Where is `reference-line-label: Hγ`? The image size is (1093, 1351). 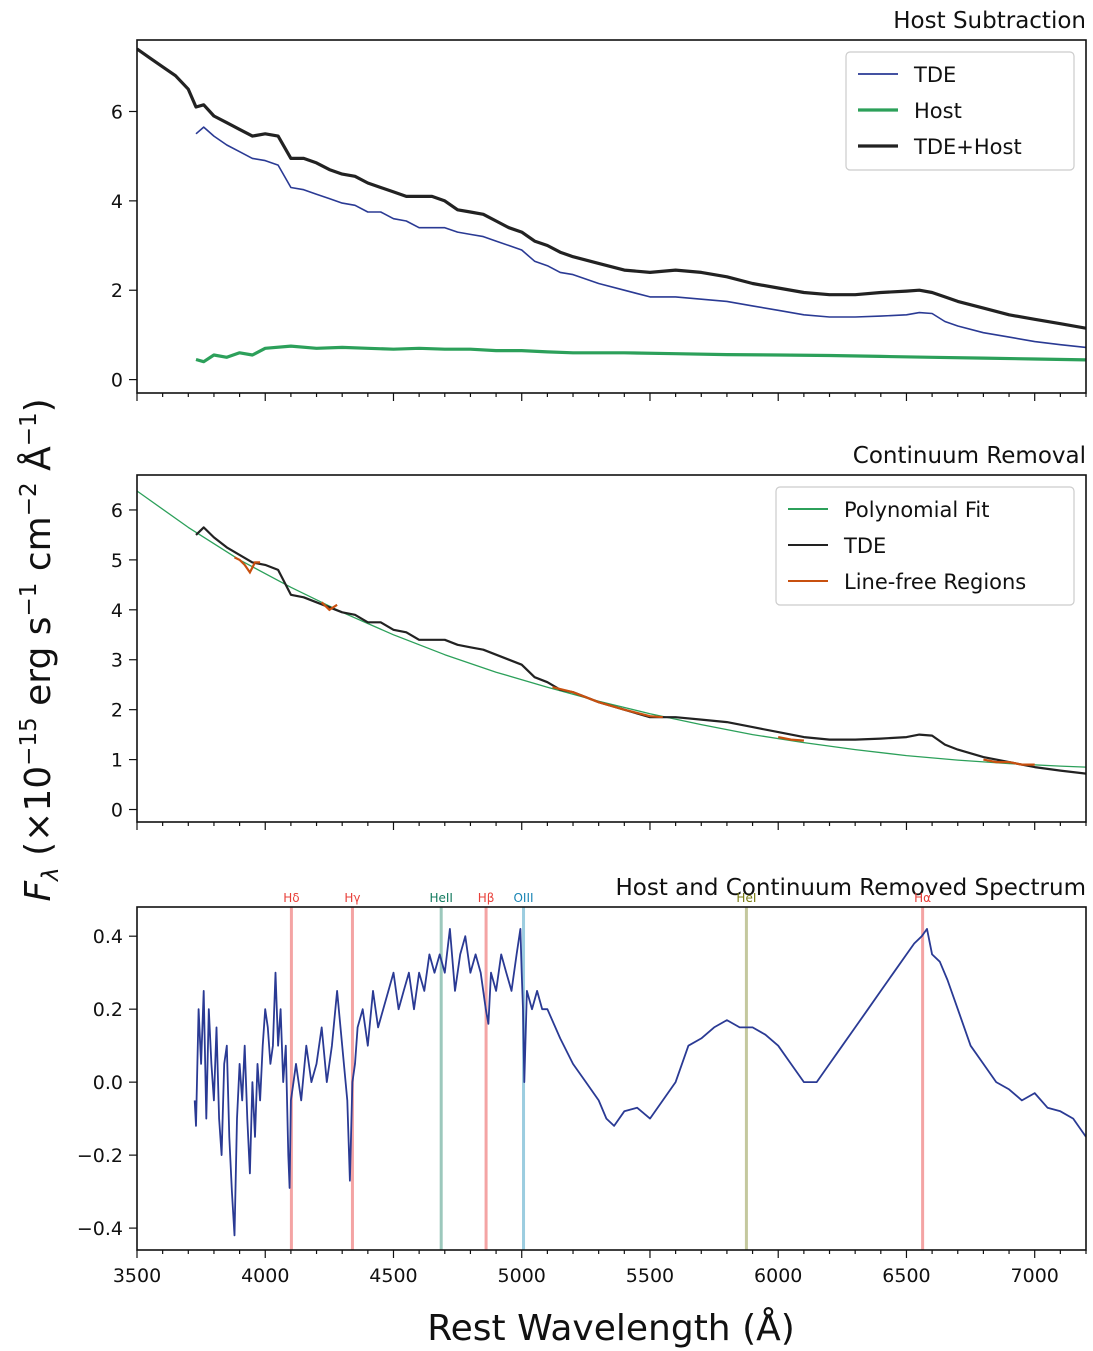 reference-line-label: Hγ is located at coordinates (352, 898).